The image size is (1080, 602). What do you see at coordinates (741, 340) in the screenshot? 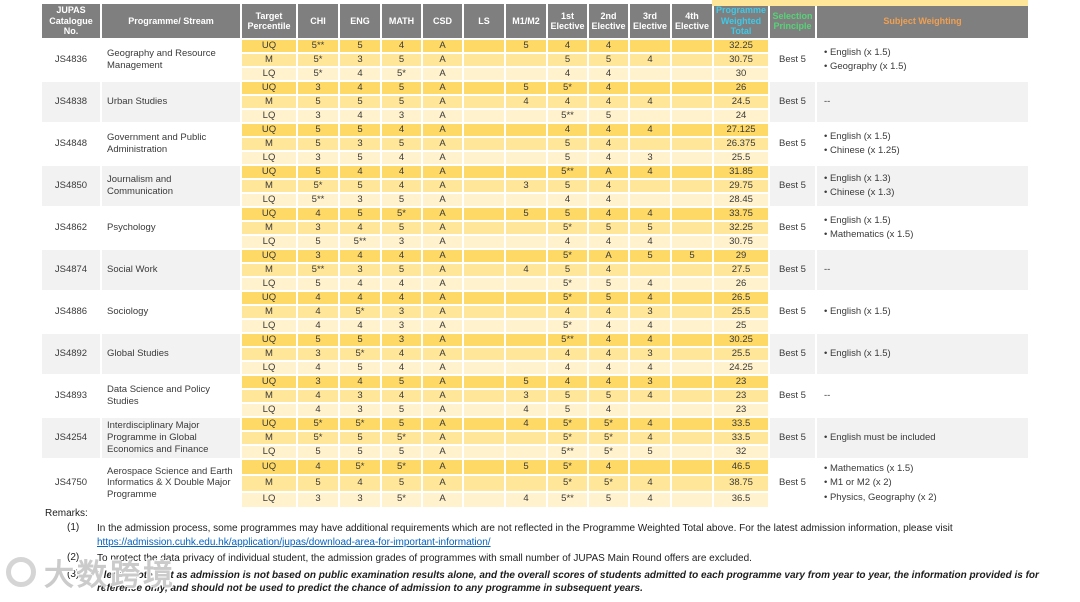
I see `grade-cell-weighted-total: 30.25` at bounding box center [741, 340].